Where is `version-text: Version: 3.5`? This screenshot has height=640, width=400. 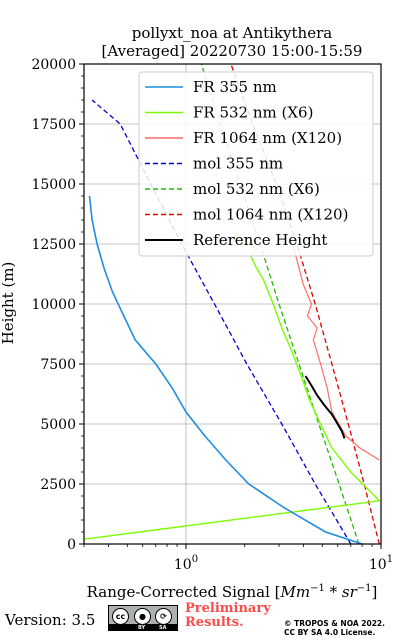 version-text: Version: 3.5 is located at coordinates (50, 620).